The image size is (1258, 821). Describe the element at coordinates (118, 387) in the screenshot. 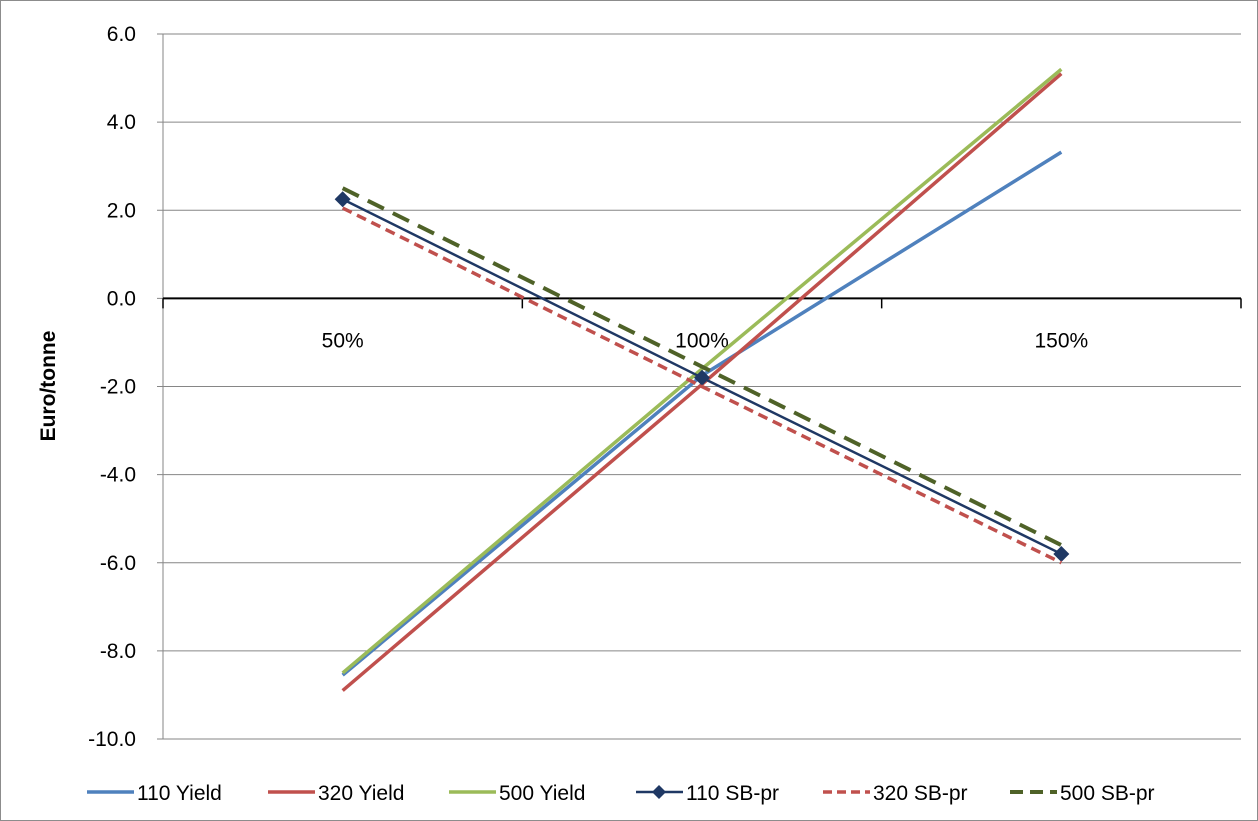

I see `y-tick-label: -2.0` at that location.